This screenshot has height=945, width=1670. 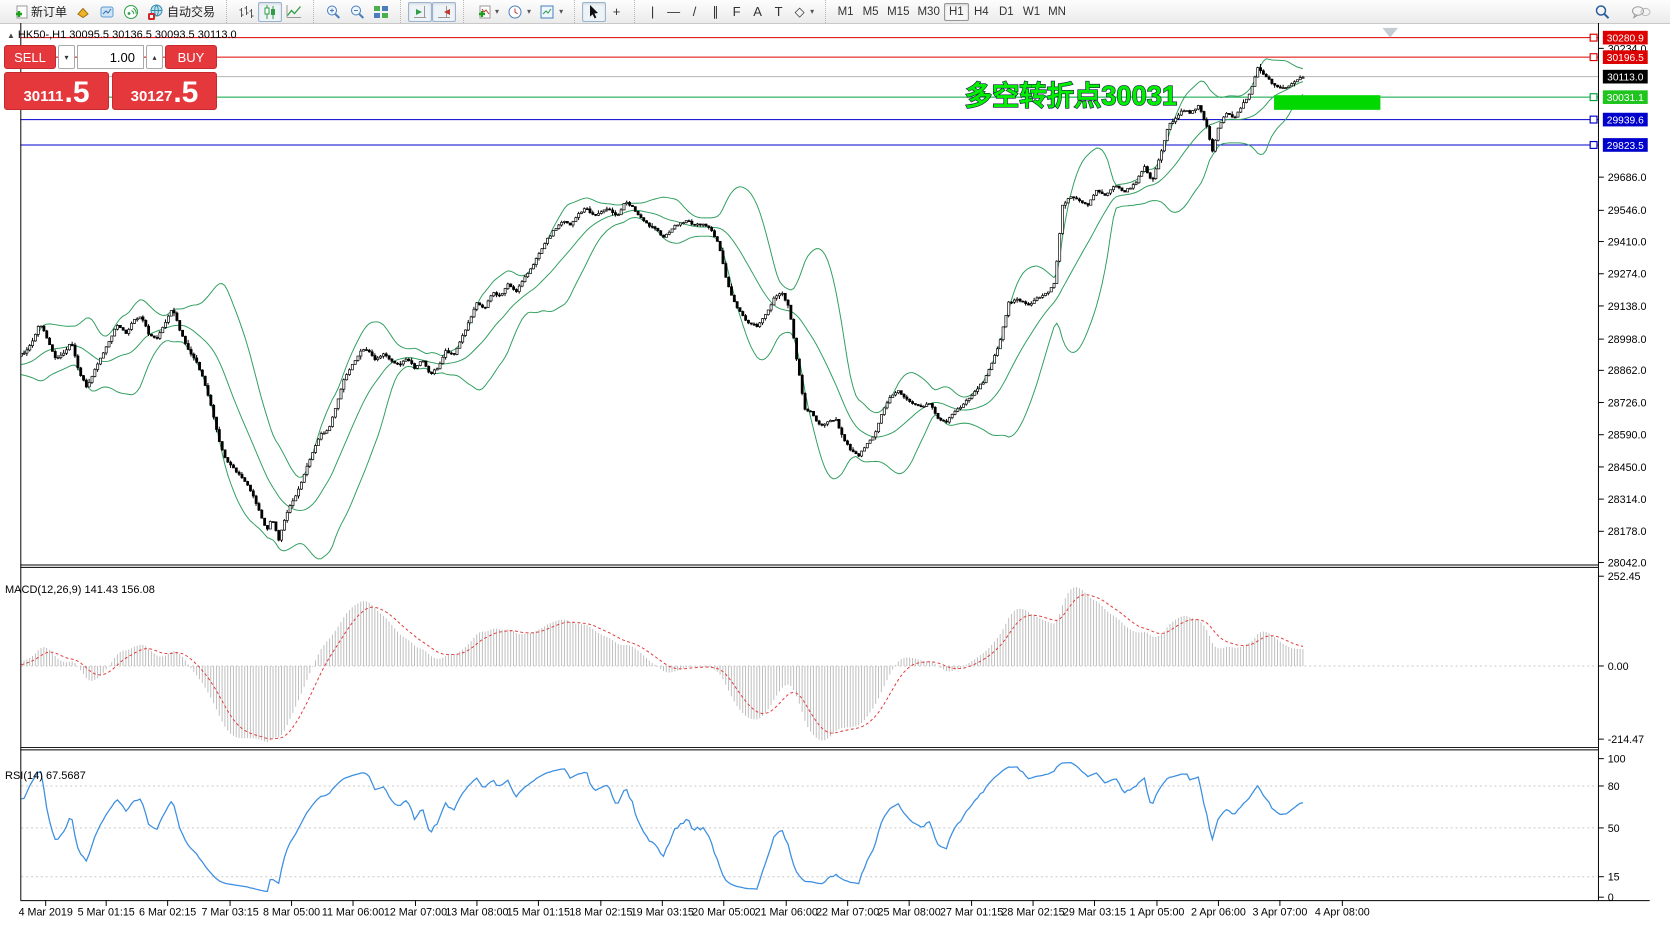 I want to click on new-order-button: 新订单, so click(x=39, y=12).